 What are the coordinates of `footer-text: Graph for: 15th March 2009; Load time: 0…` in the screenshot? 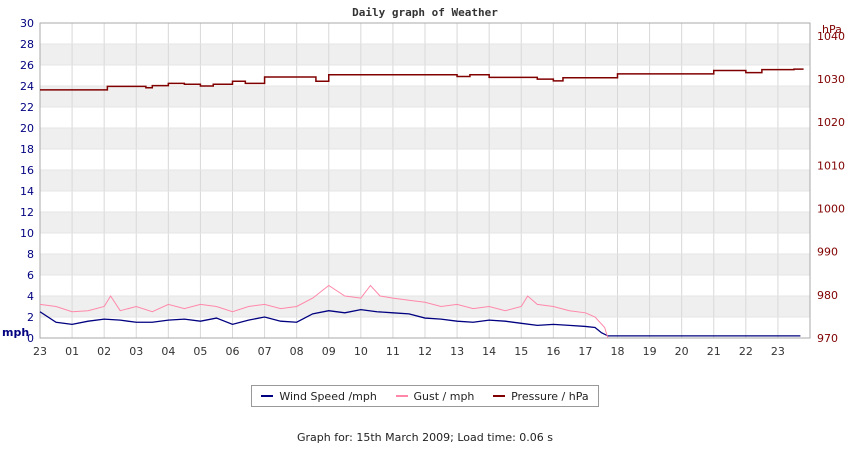 It's located at (425, 437).